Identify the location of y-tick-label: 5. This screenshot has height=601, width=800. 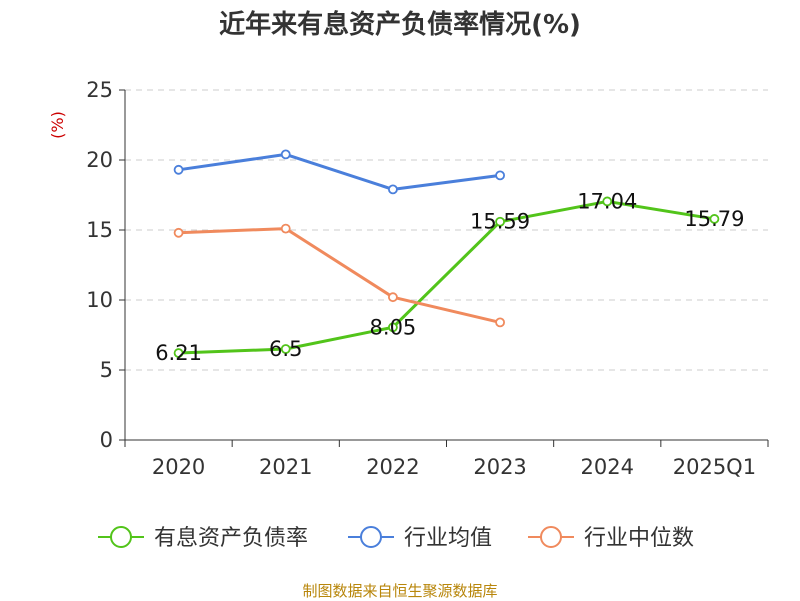
(106, 370).